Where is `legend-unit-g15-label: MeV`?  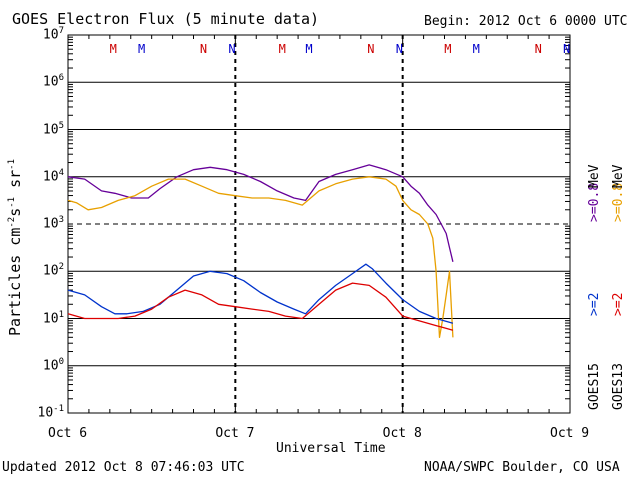
legend-unit-g15-label: MeV is located at coordinates (594, 176).